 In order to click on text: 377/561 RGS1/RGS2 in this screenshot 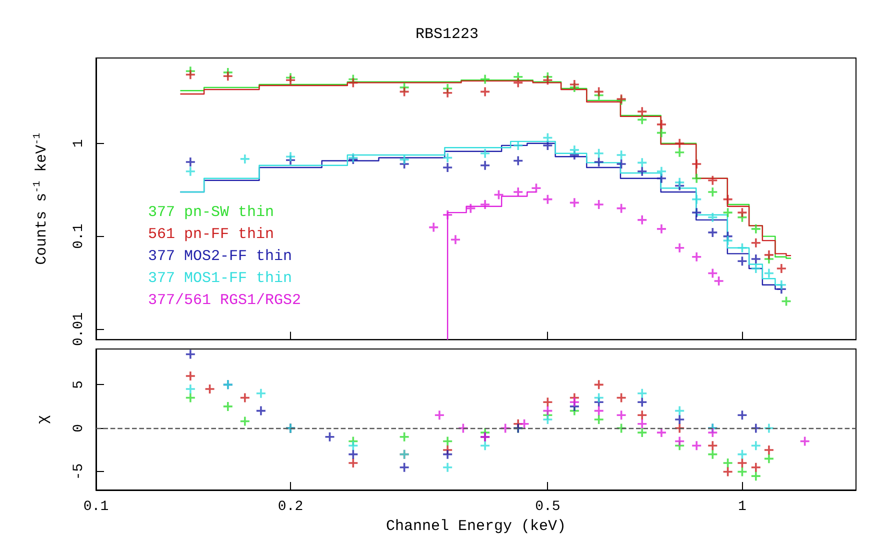, I will do `click(225, 300)`.